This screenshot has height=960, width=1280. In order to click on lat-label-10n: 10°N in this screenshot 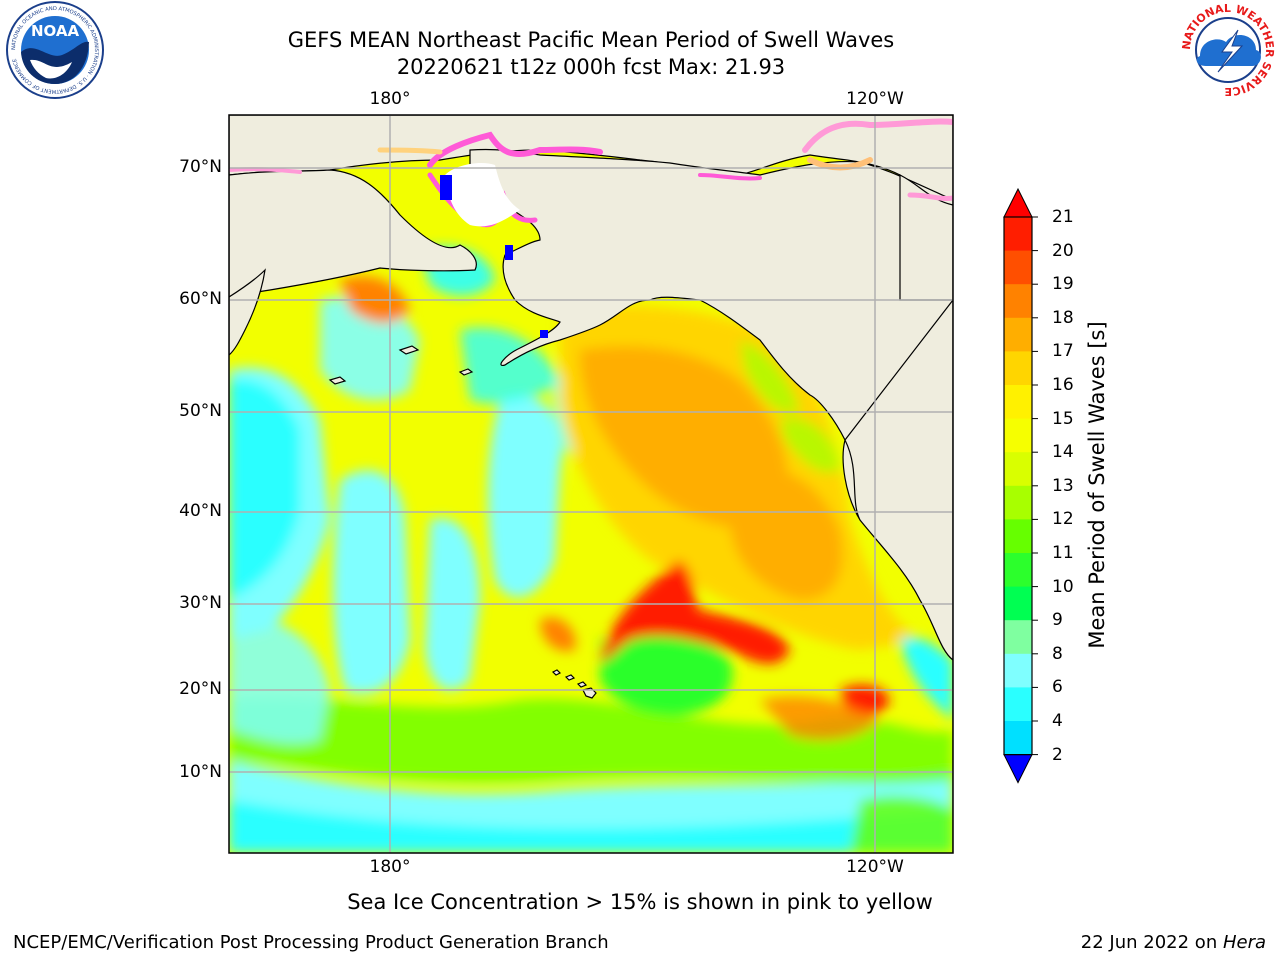, I will do `click(200, 772)`.